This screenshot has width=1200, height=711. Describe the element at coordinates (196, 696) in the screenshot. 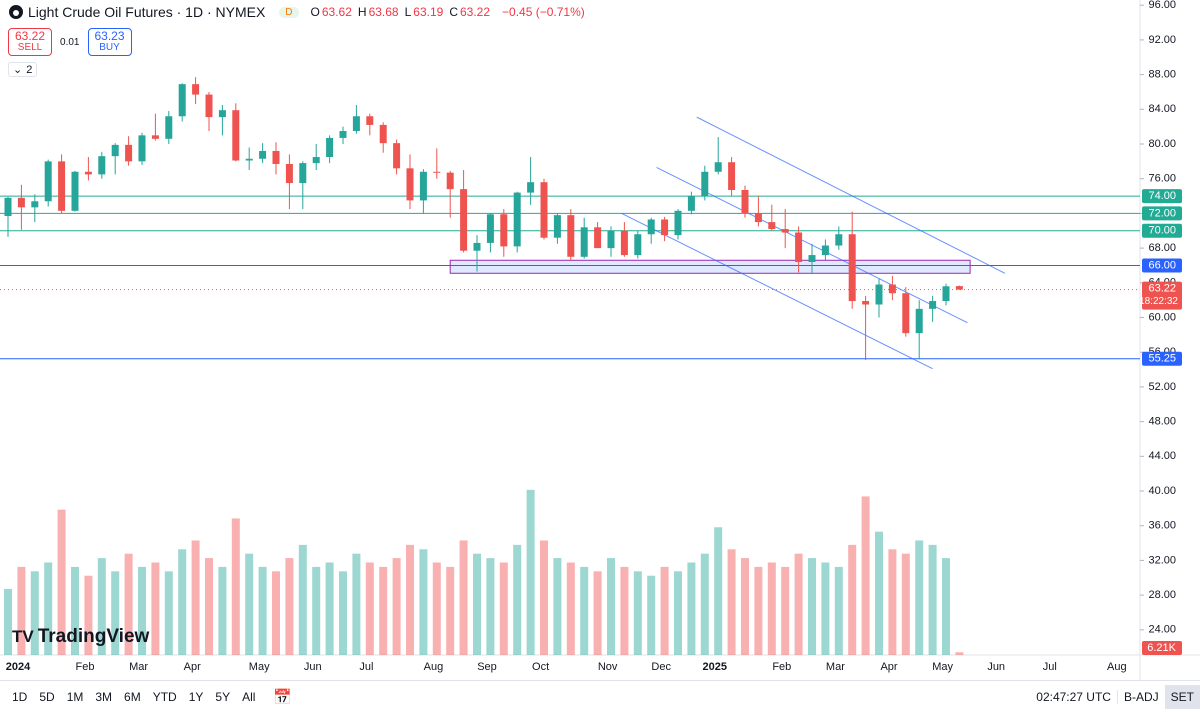

I see `range-button: 1Y` at that location.